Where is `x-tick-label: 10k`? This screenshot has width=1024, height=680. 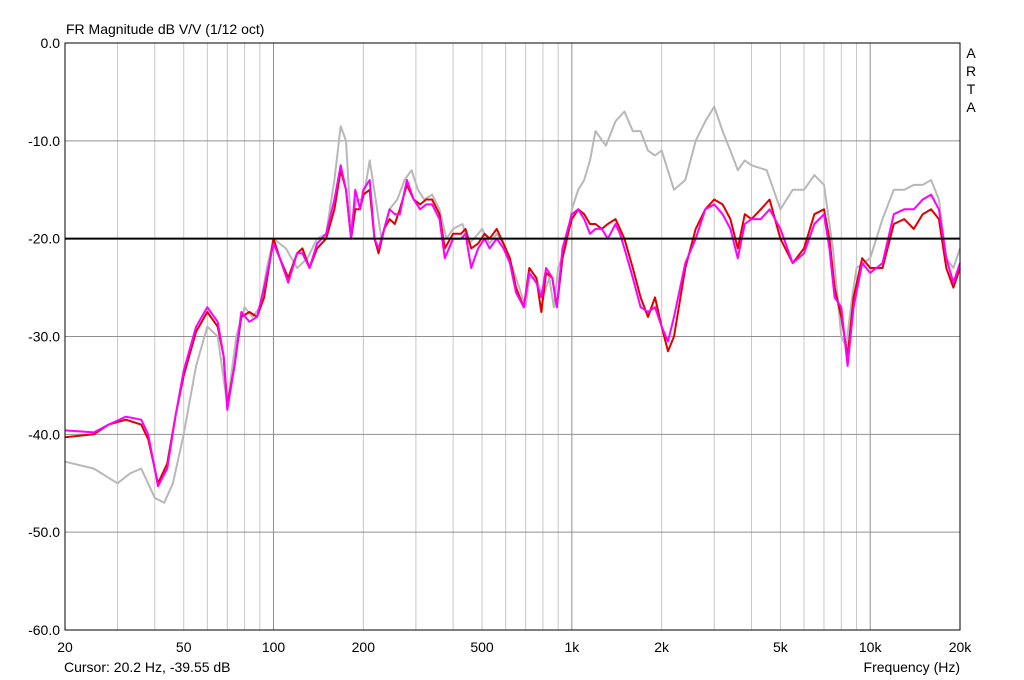
x-tick-label: 10k is located at coordinates (871, 647).